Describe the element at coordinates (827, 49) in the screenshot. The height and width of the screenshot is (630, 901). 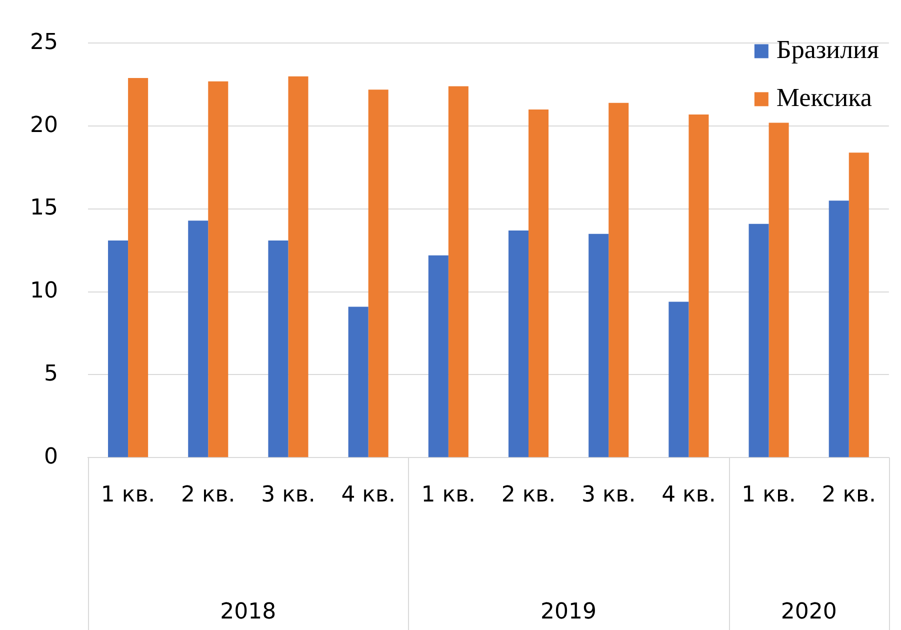
I see `legend-label: Бразилия` at that location.